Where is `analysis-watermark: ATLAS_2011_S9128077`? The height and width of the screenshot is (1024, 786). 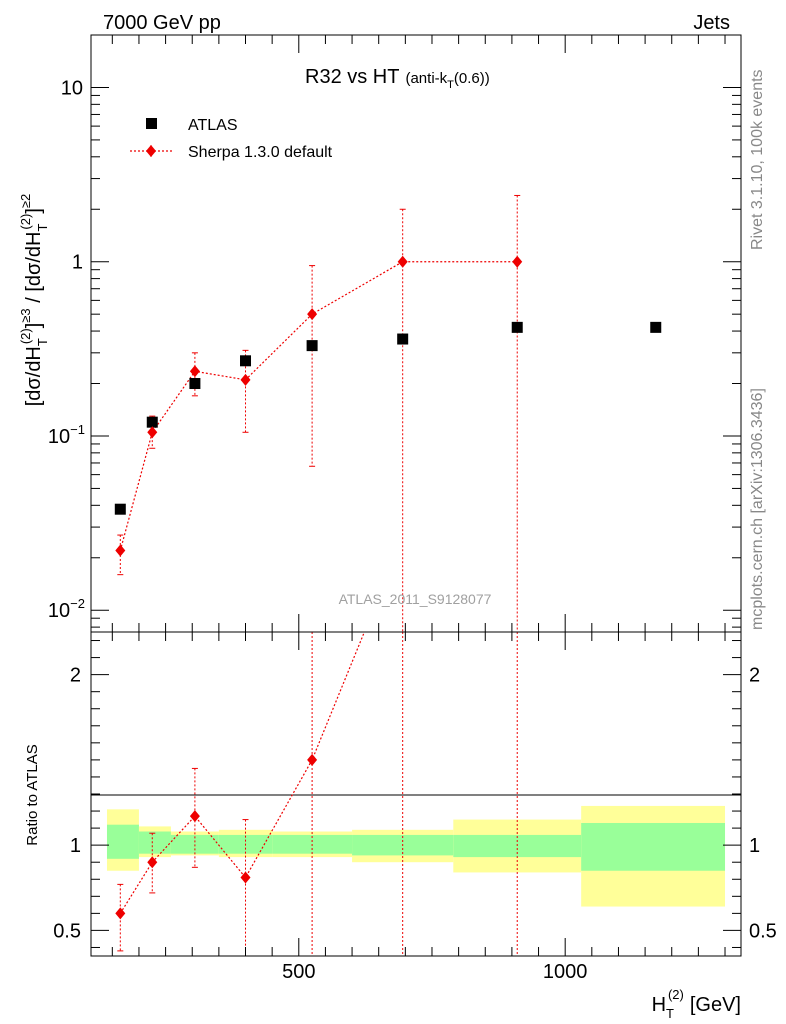 analysis-watermark: ATLAS_2011_S9128077 is located at coordinates (415, 599).